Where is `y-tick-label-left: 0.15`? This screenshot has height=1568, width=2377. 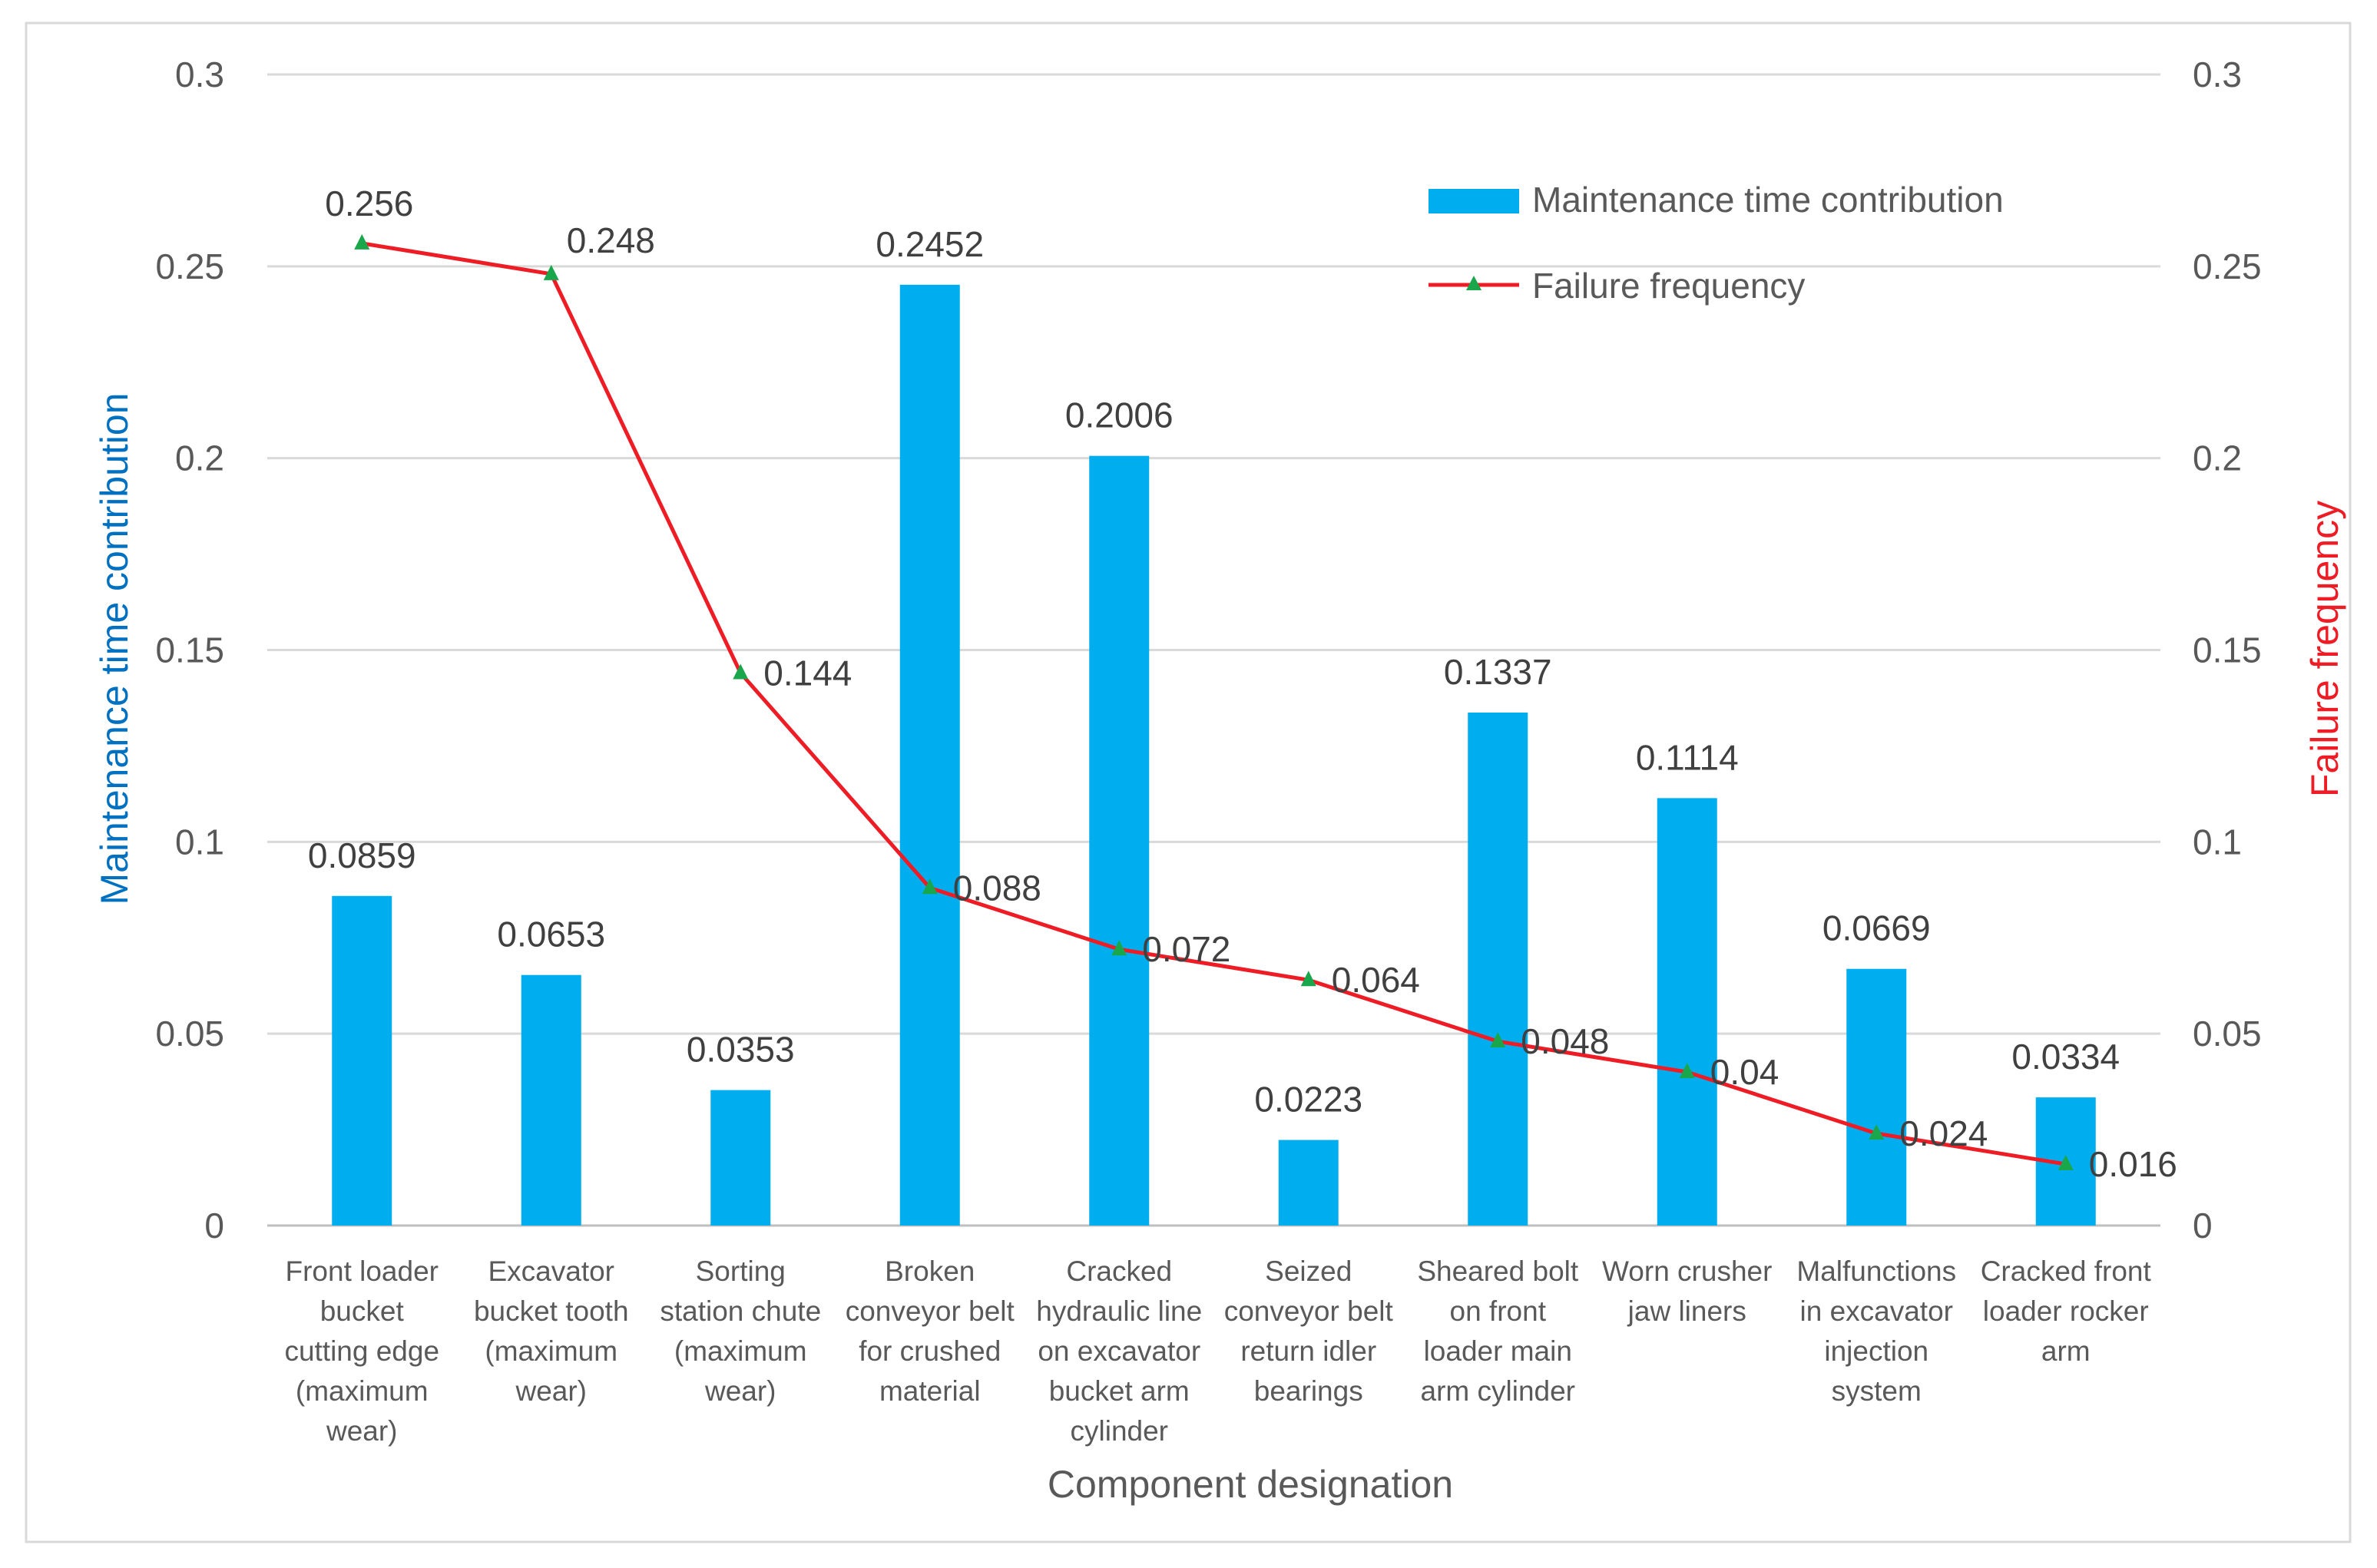
y-tick-label-left: 0.15 is located at coordinates (189, 650).